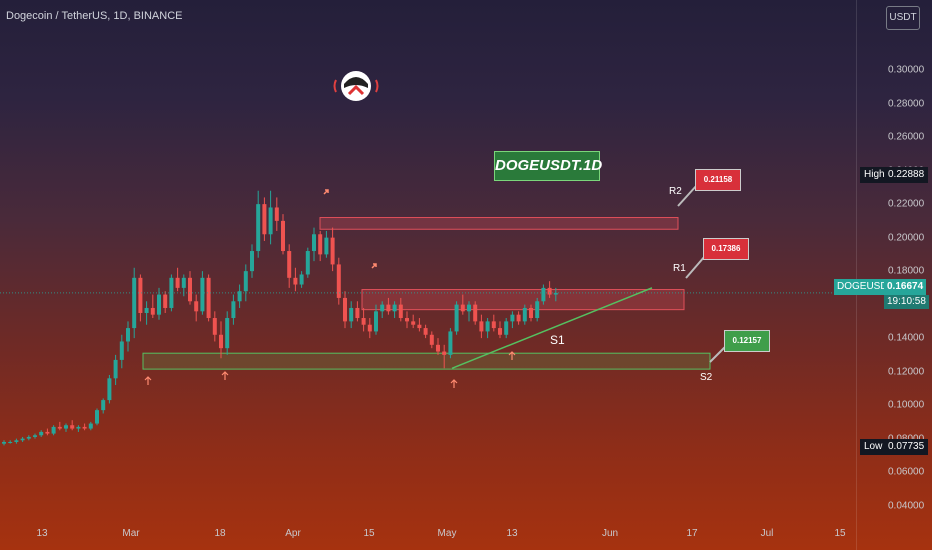  Describe the element at coordinates (856, 275) in the screenshot. I see `price-axis-separator` at that location.